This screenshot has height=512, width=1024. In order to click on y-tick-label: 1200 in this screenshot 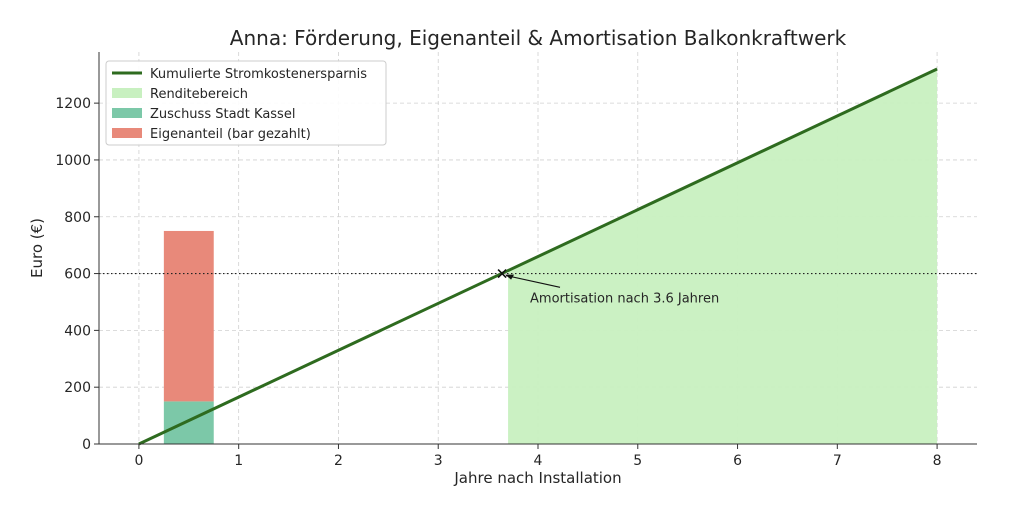, I will do `click(73, 104)`.